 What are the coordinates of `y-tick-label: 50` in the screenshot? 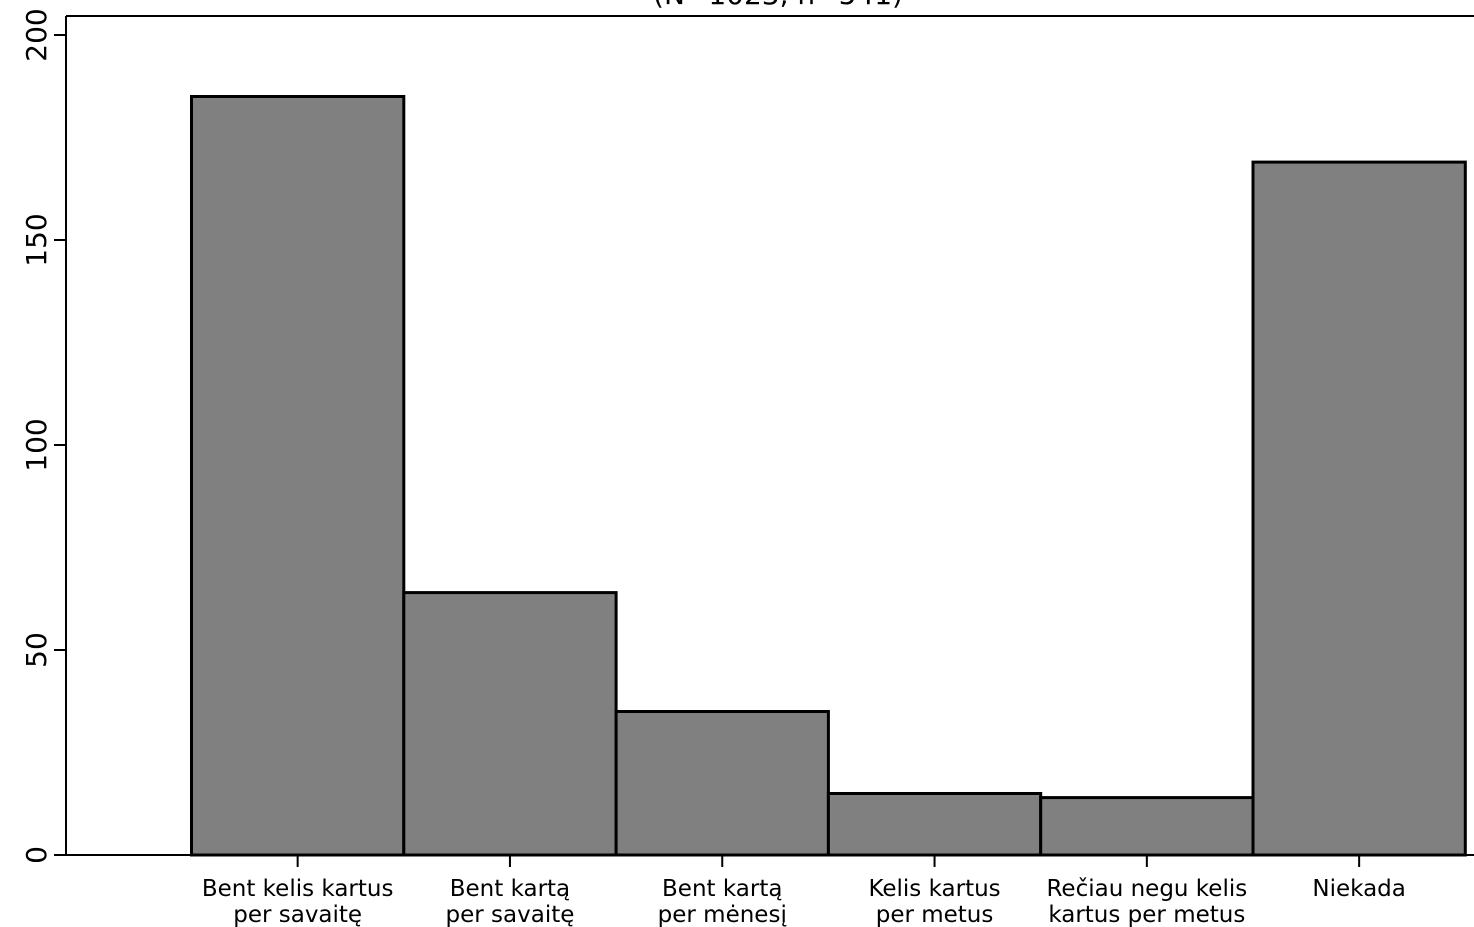 It's located at (36, 650).